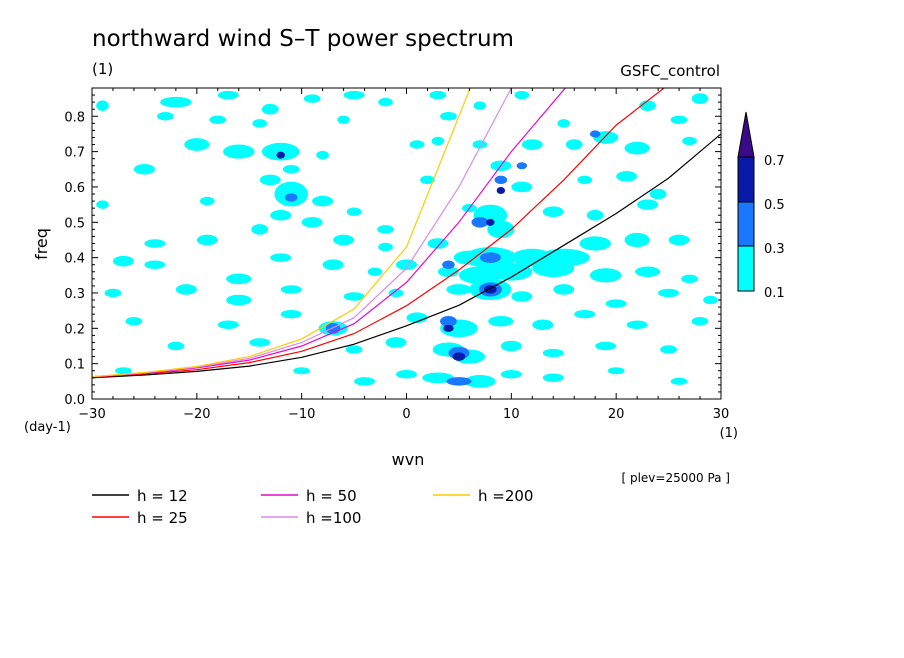 This screenshot has height=658, width=904. Describe the element at coordinates (47, 427) in the screenshot. I see `y-unit-label: (day-1)` at that location.